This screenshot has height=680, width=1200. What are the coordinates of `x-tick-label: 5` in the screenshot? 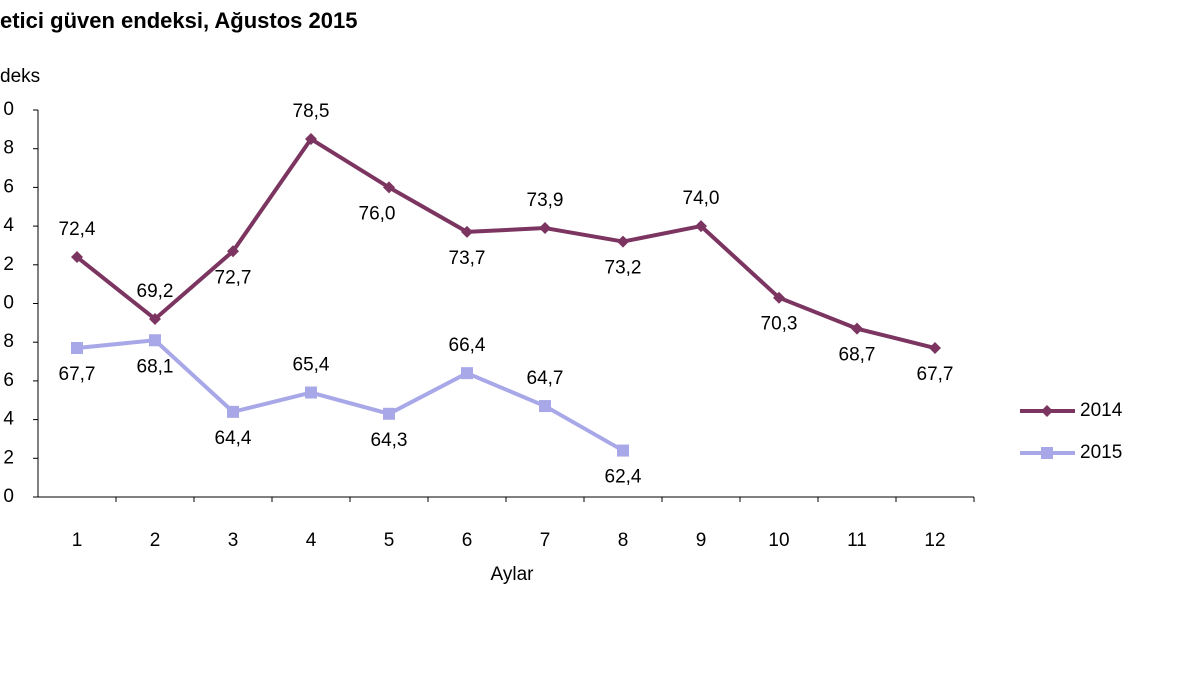 It's located at (389, 540).